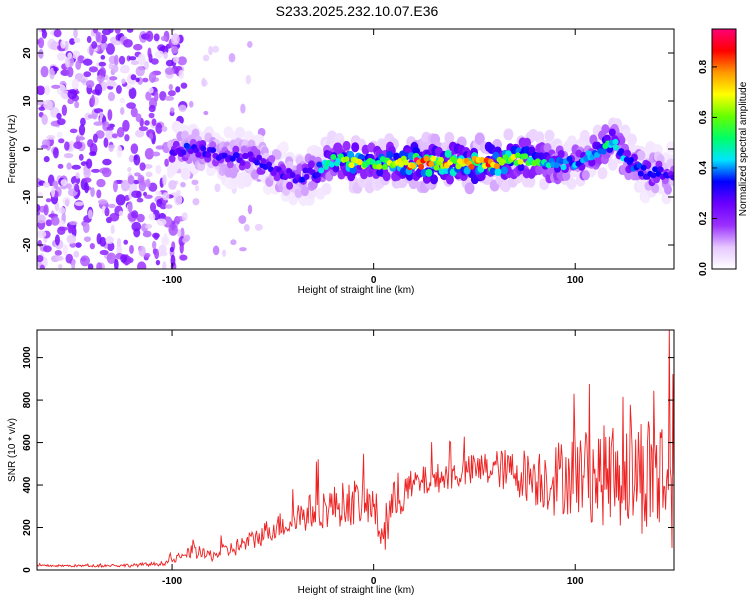 Image resolution: width=750 pixels, height=600 pixels. Describe the element at coordinates (703, 218) in the screenshot. I see `colorbar-tick-label: 0.2` at that location.